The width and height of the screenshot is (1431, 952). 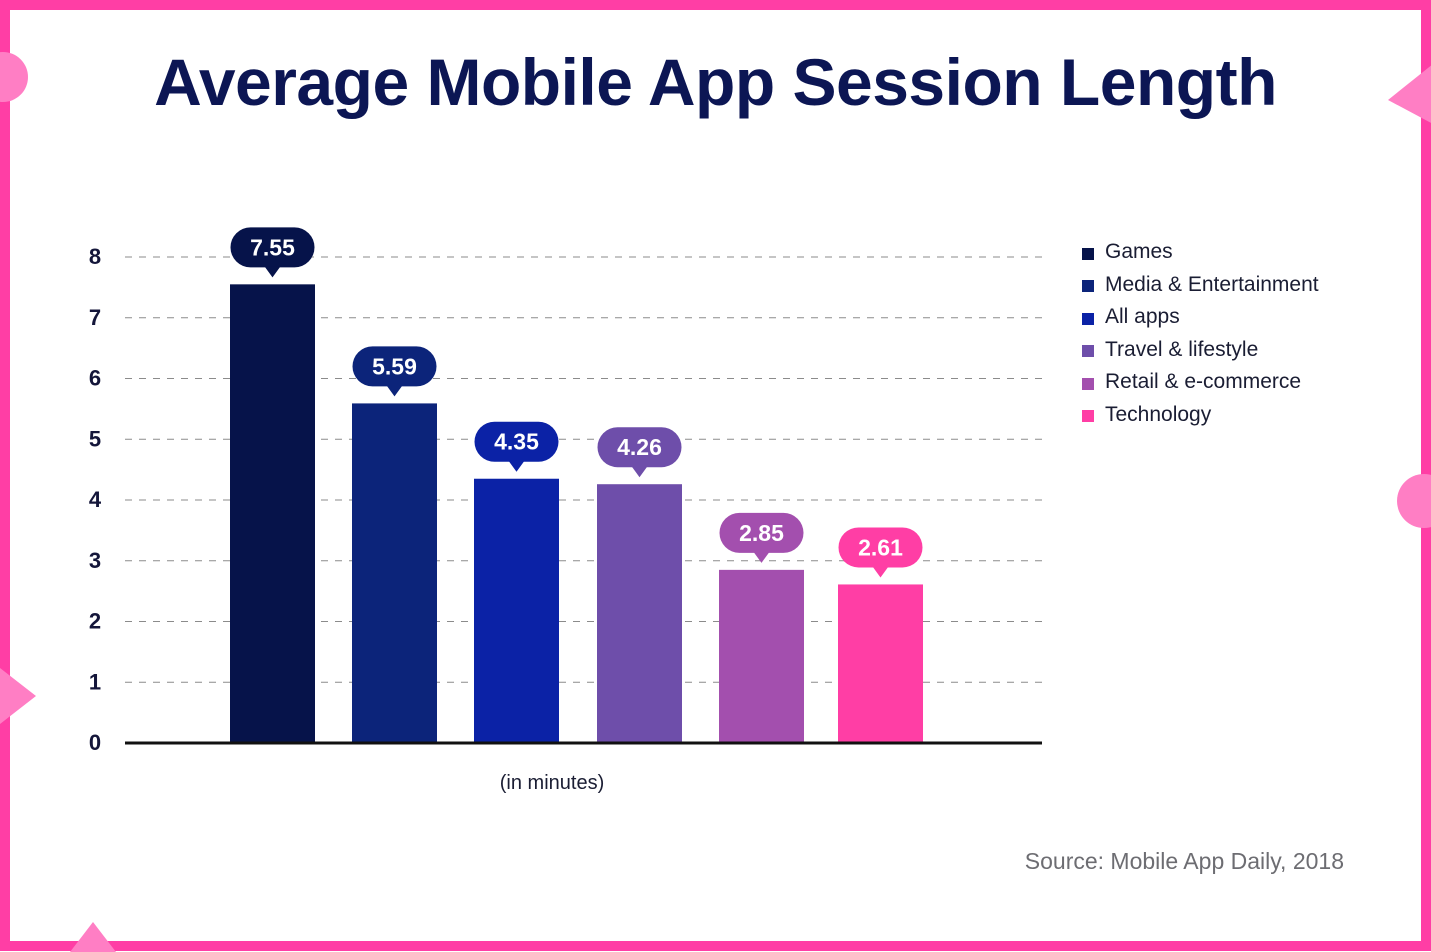 I want to click on data-label: 2.61, so click(x=880, y=547).